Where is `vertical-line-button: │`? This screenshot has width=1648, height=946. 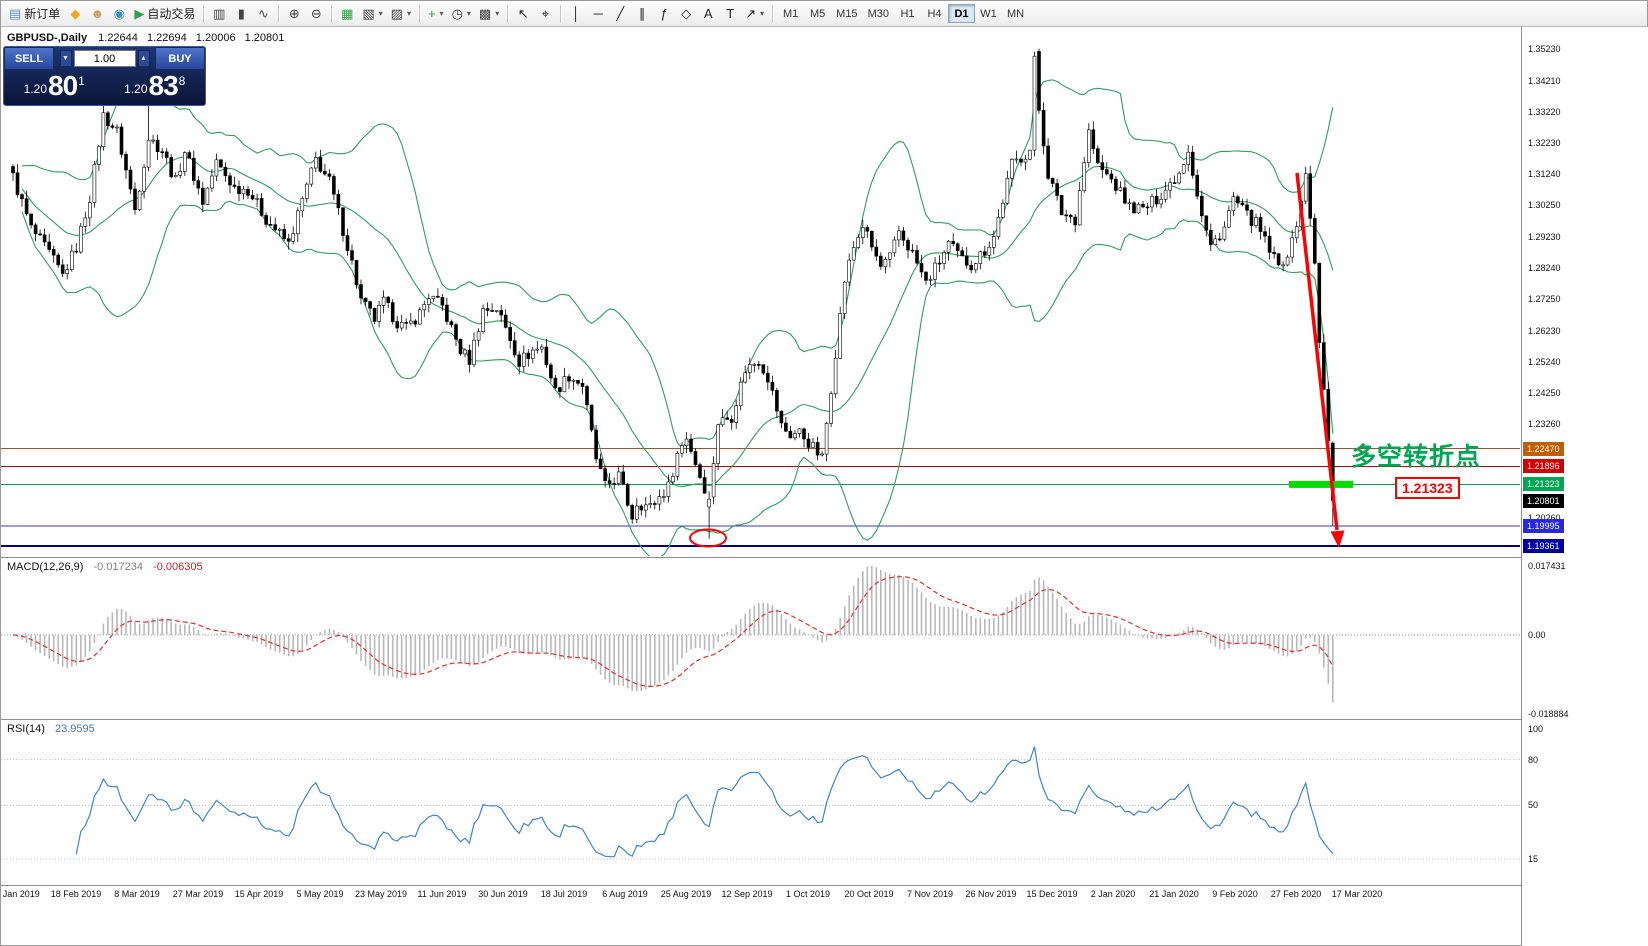
vertical-line-button: │ is located at coordinates (576, 14).